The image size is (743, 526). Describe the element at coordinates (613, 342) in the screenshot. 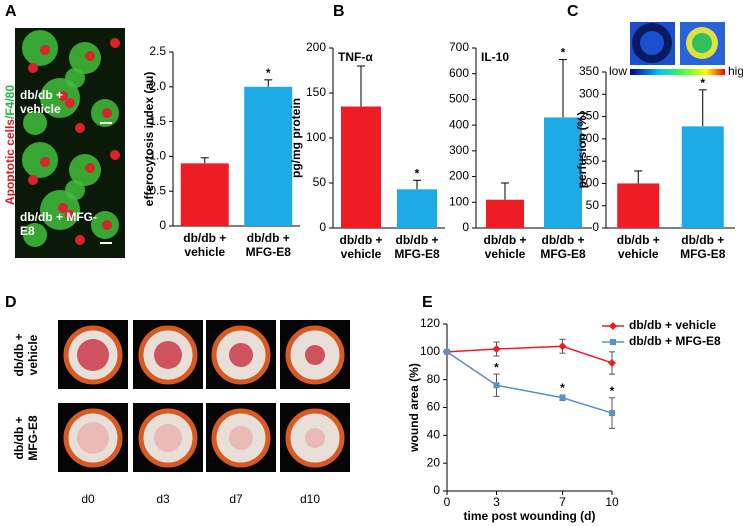

I see `legend-marker` at that location.